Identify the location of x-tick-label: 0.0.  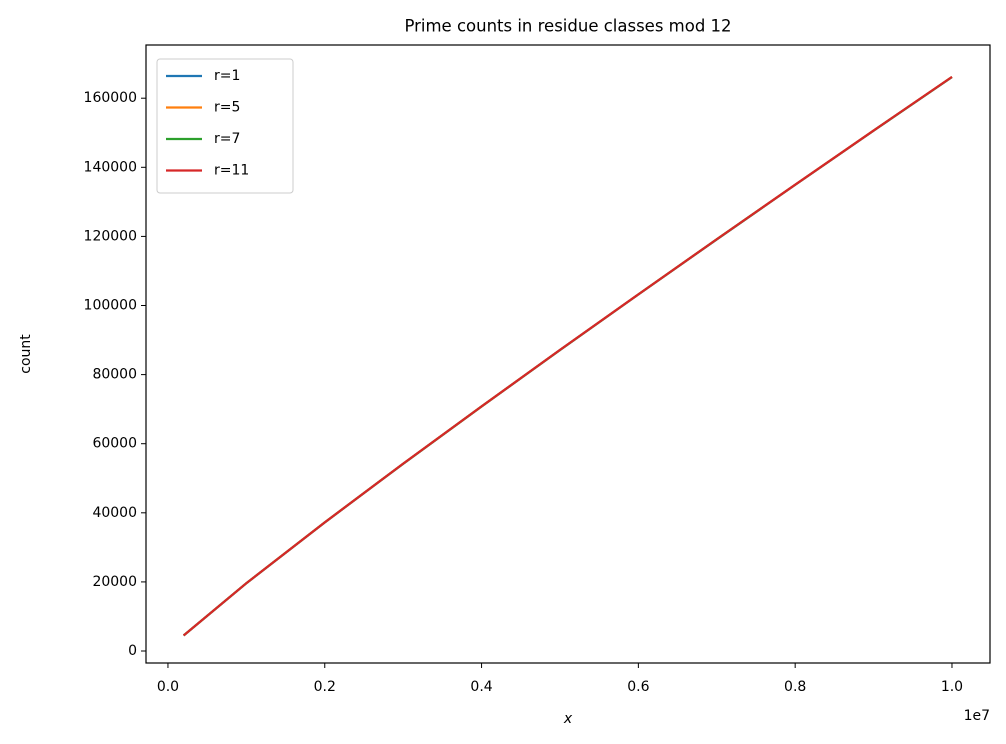
(168, 687).